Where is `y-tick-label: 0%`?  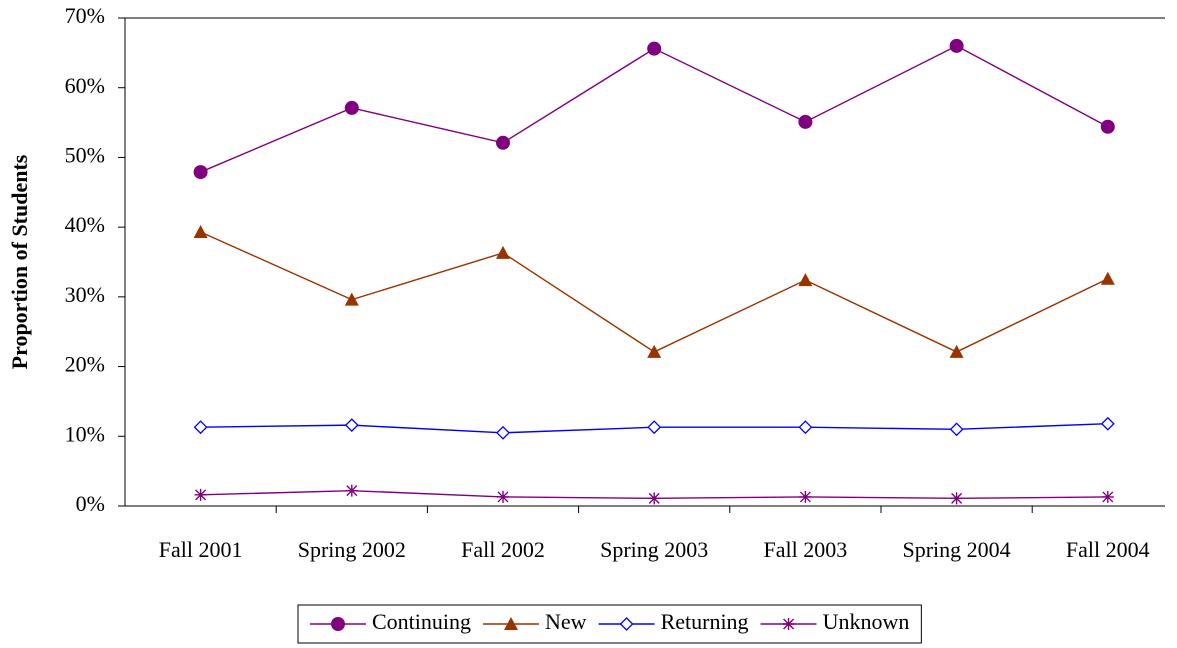
y-tick-label: 0% is located at coordinates (90, 503).